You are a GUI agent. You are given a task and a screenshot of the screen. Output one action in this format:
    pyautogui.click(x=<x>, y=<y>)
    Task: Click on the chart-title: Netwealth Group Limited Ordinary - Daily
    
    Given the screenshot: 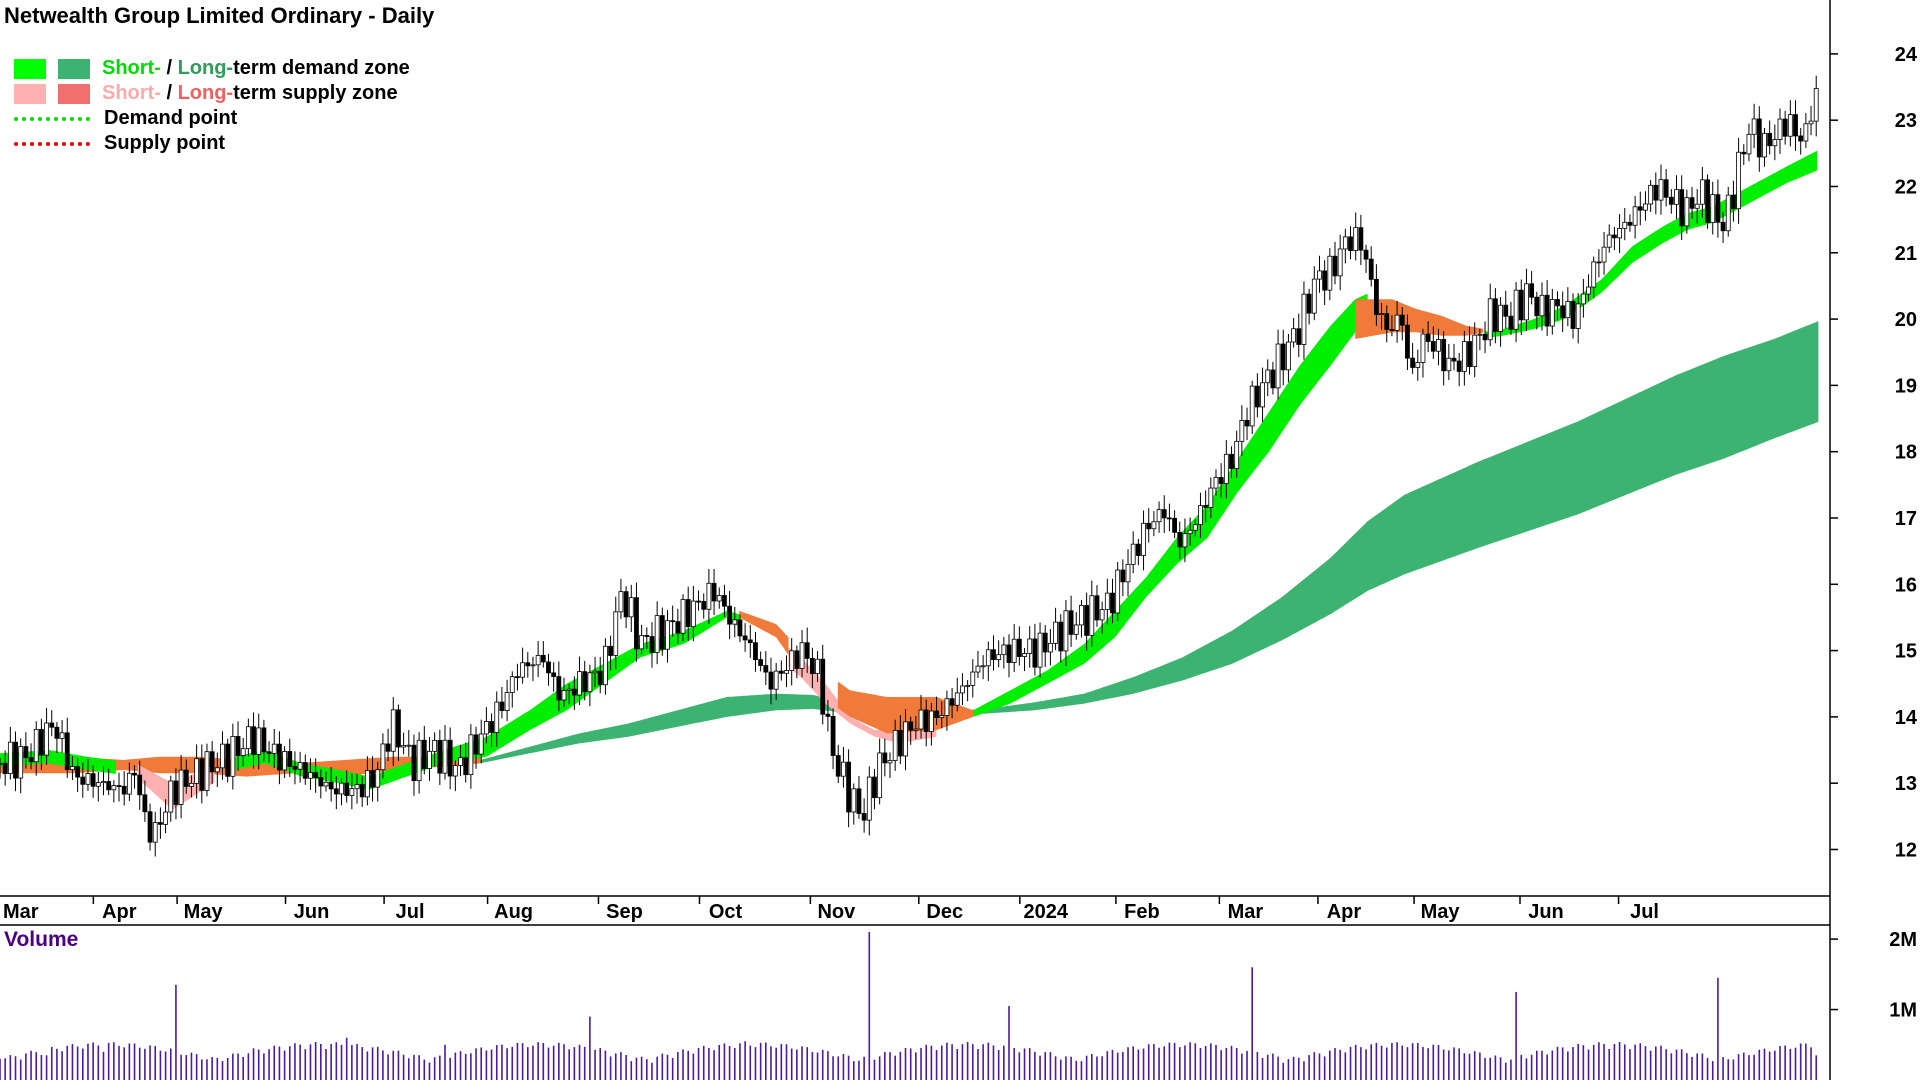 What is the action you would take?
    pyautogui.click(x=219, y=15)
    